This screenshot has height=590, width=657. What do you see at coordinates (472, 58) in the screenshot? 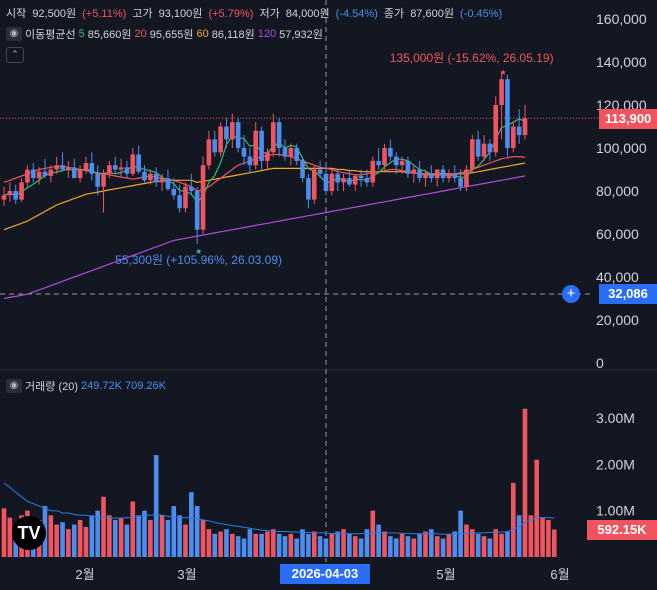
I see `max-price-annotation: 135,000원 (-15.62%, 26.05.19)` at bounding box center [472, 58].